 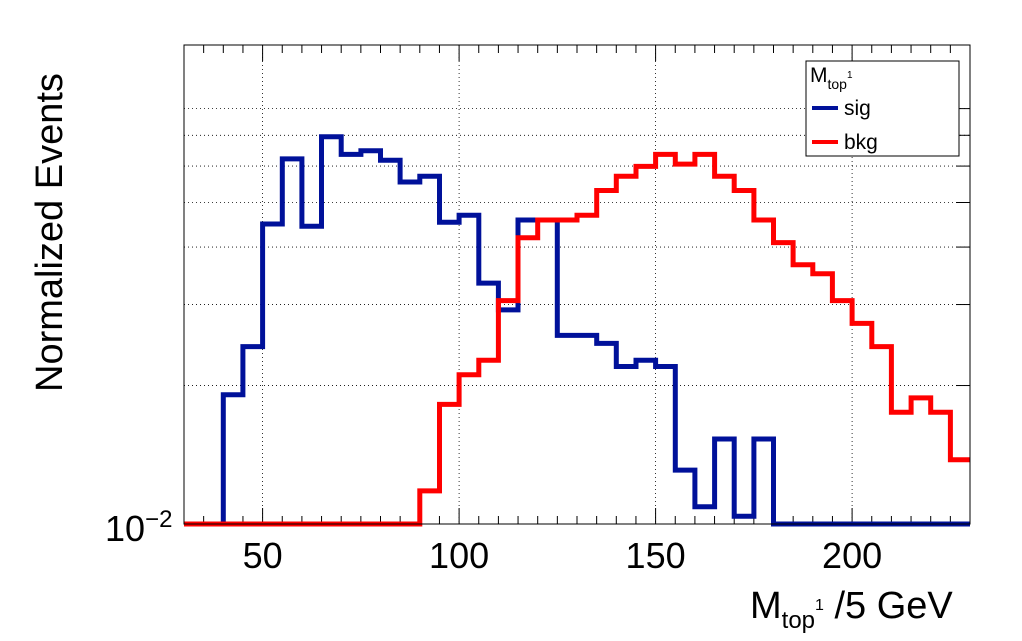 I want to click on x-tick-label: 100, so click(x=459, y=555).